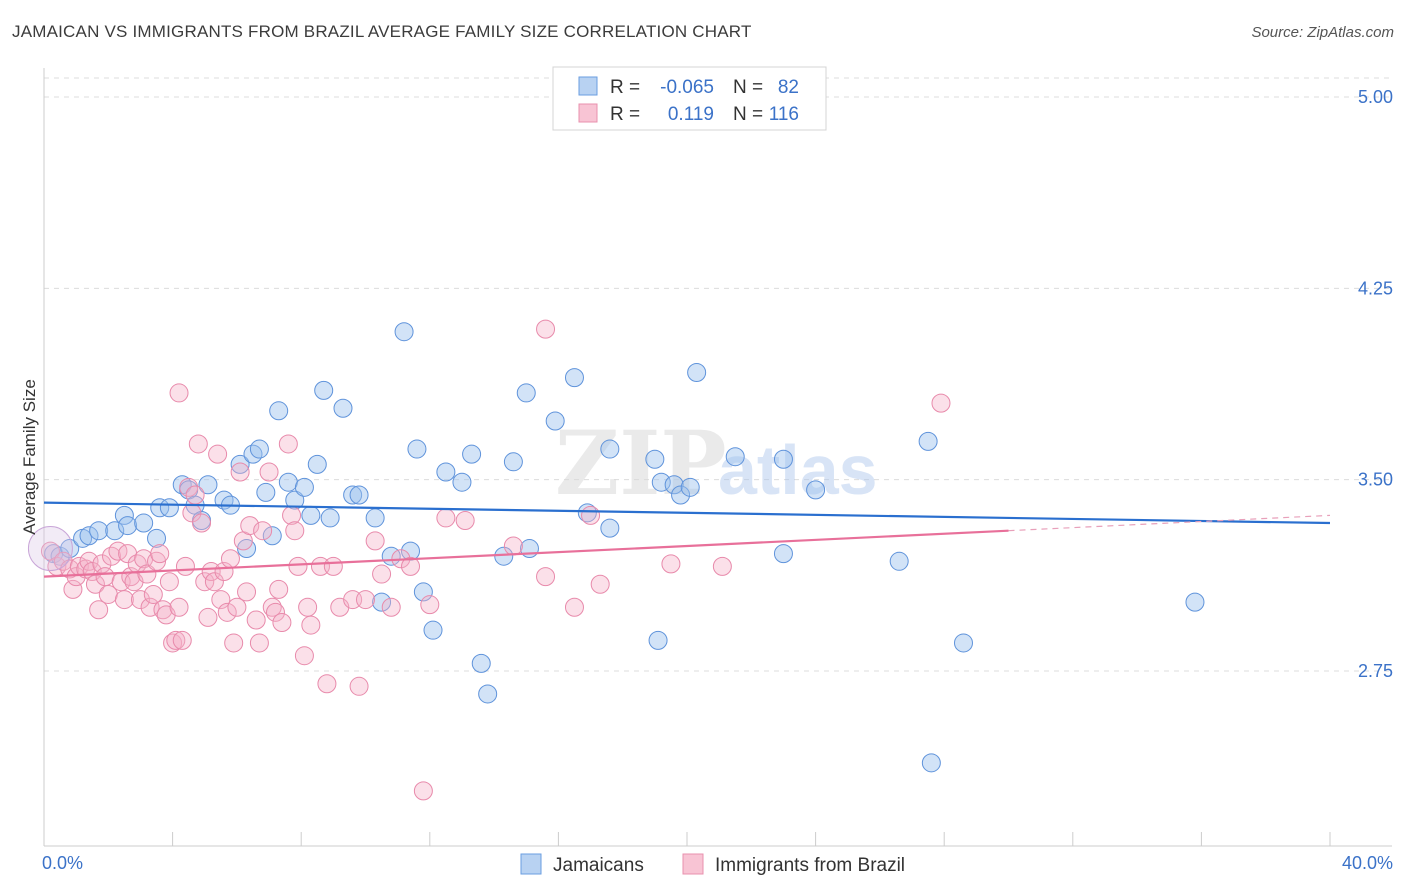 The image size is (1406, 892). What do you see at coordinates (1169, 523) in the screenshot?
I see `brazil-trend-line-dashed` at bounding box center [1169, 523].